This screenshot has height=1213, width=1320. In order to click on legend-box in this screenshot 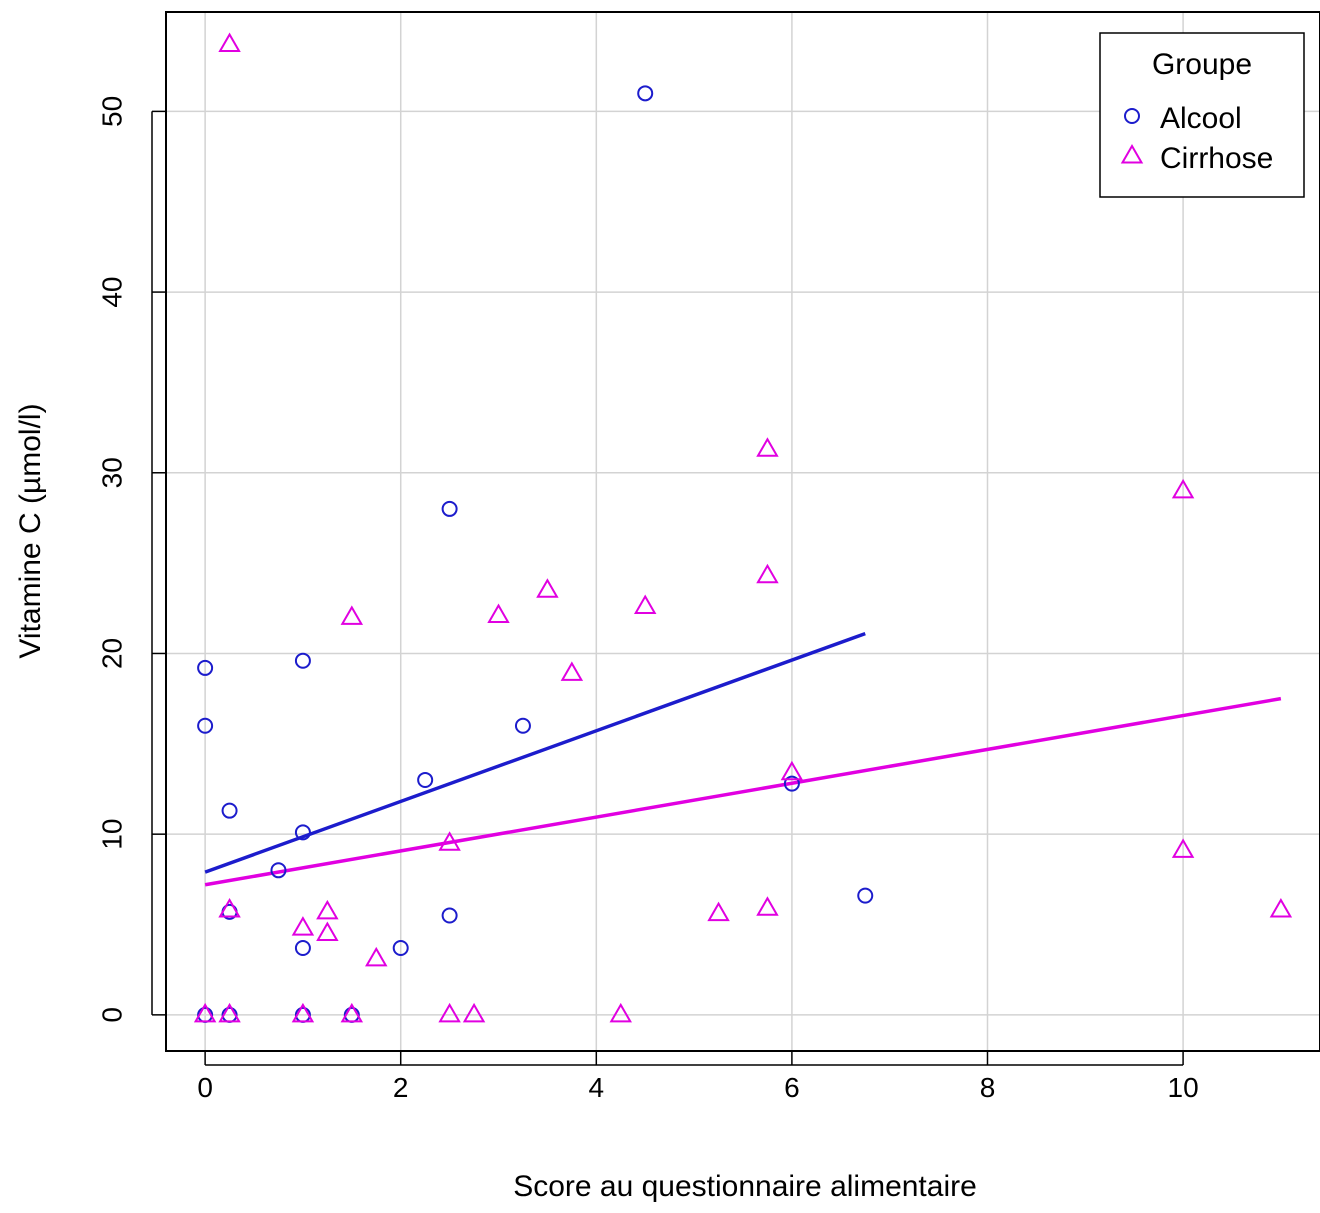, I will do `click(1202, 115)`.